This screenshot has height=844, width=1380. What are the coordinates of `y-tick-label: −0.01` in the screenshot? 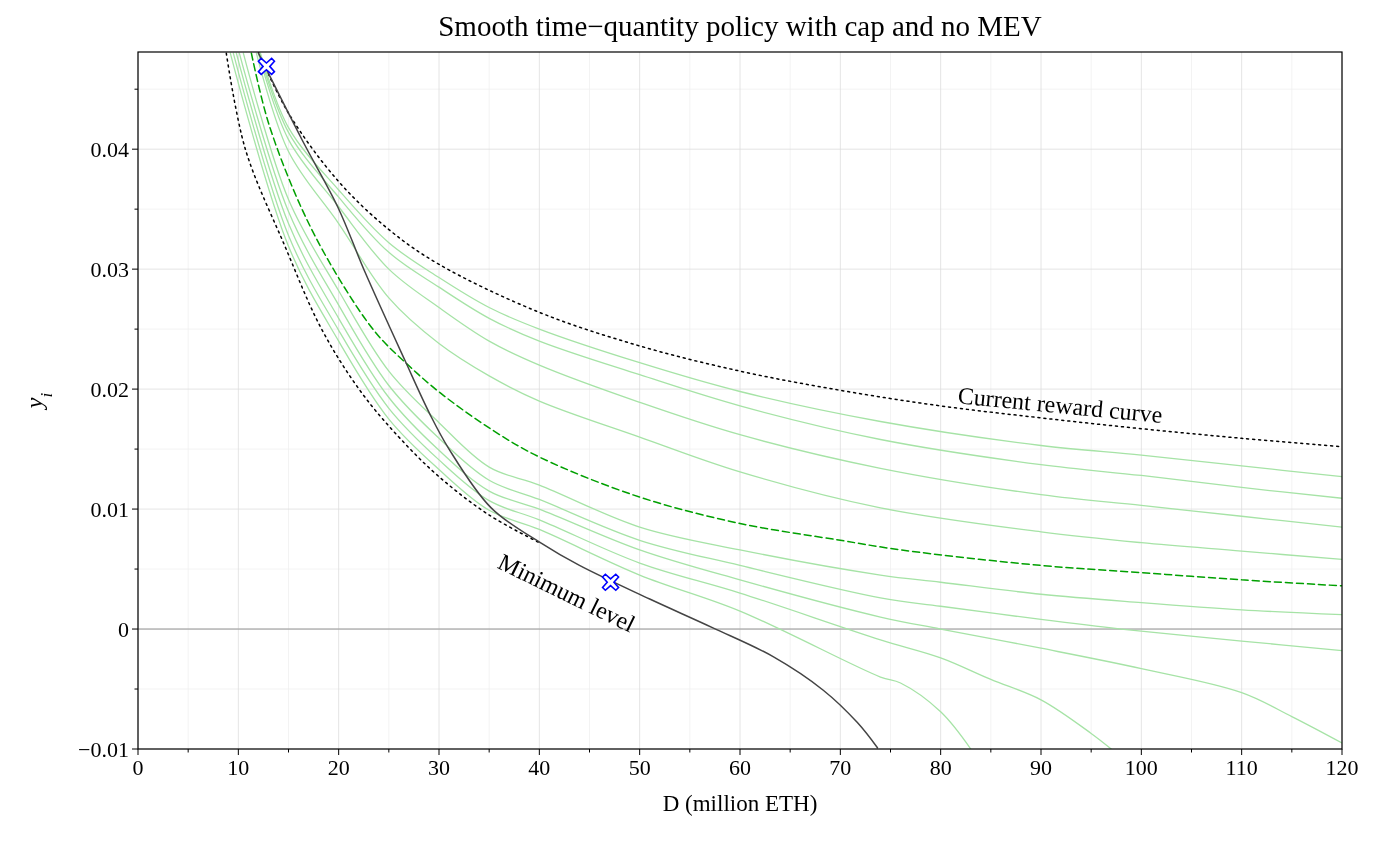 It's located at (103, 749).